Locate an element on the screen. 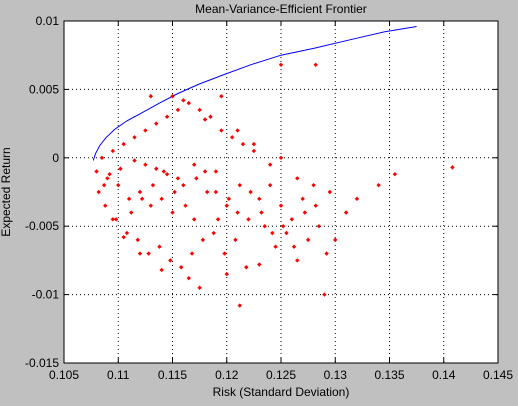  x-tick-label: 0.115 is located at coordinates (172, 375).